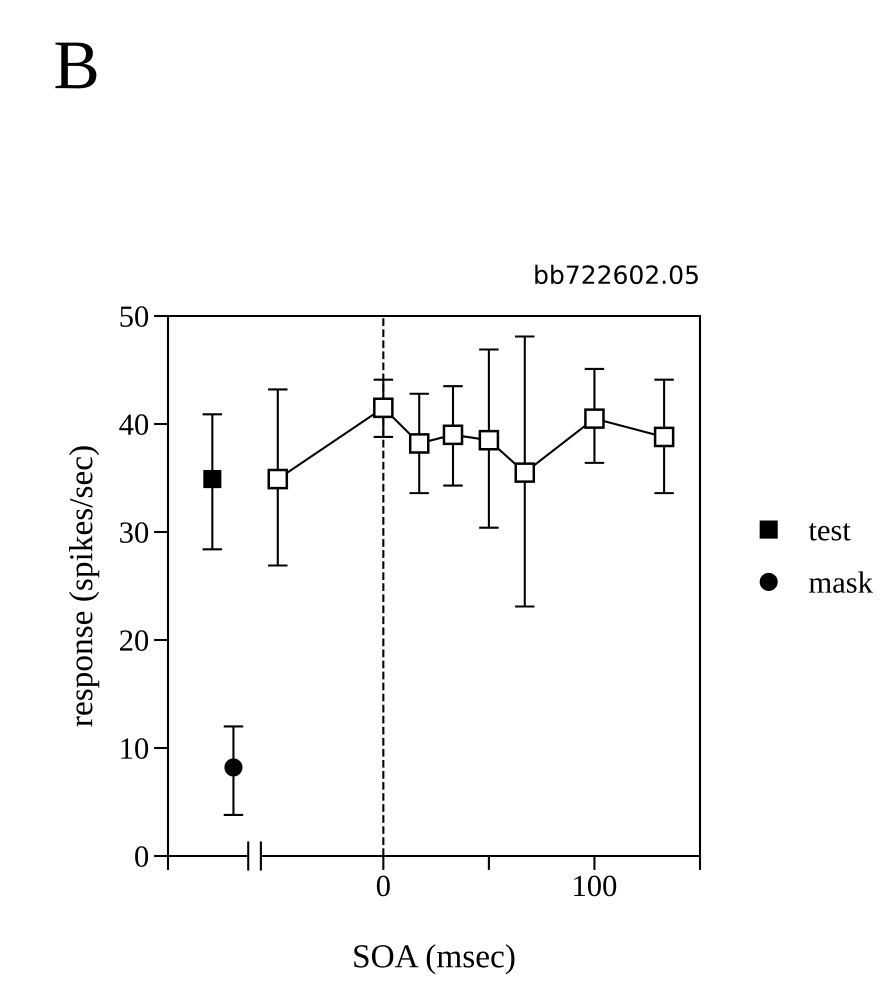 This screenshot has height=998, width=891. What do you see at coordinates (134, 316) in the screenshot?
I see `y-tick-label: 50` at bounding box center [134, 316].